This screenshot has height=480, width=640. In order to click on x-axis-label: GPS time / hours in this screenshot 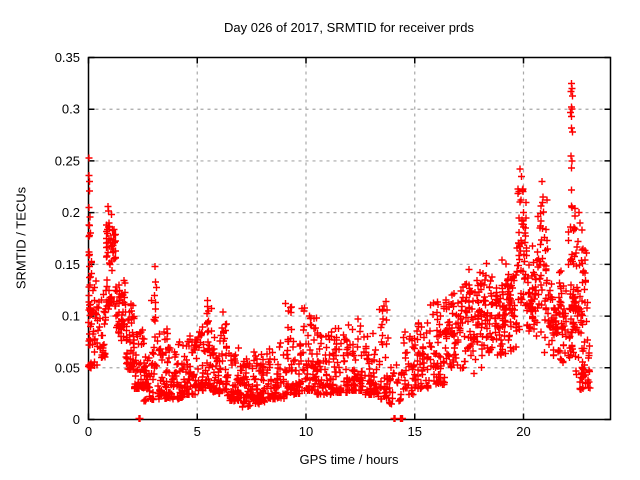, I will do `click(349, 459)`.